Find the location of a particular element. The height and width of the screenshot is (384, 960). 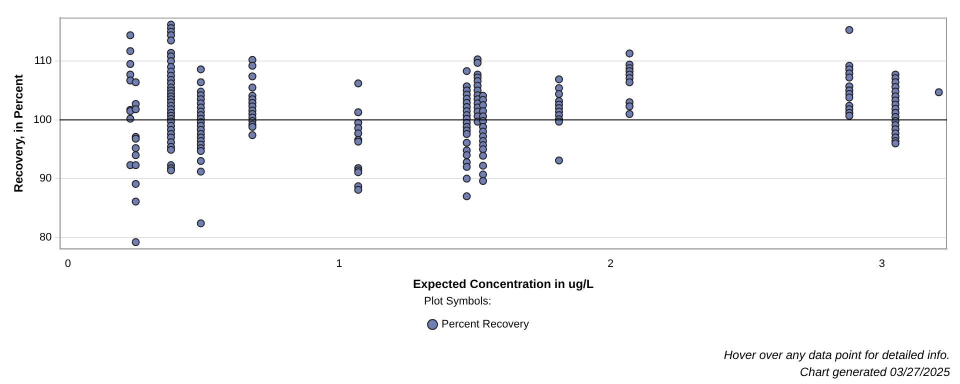

x-tick-label: 0 is located at coordinates (67, 264).